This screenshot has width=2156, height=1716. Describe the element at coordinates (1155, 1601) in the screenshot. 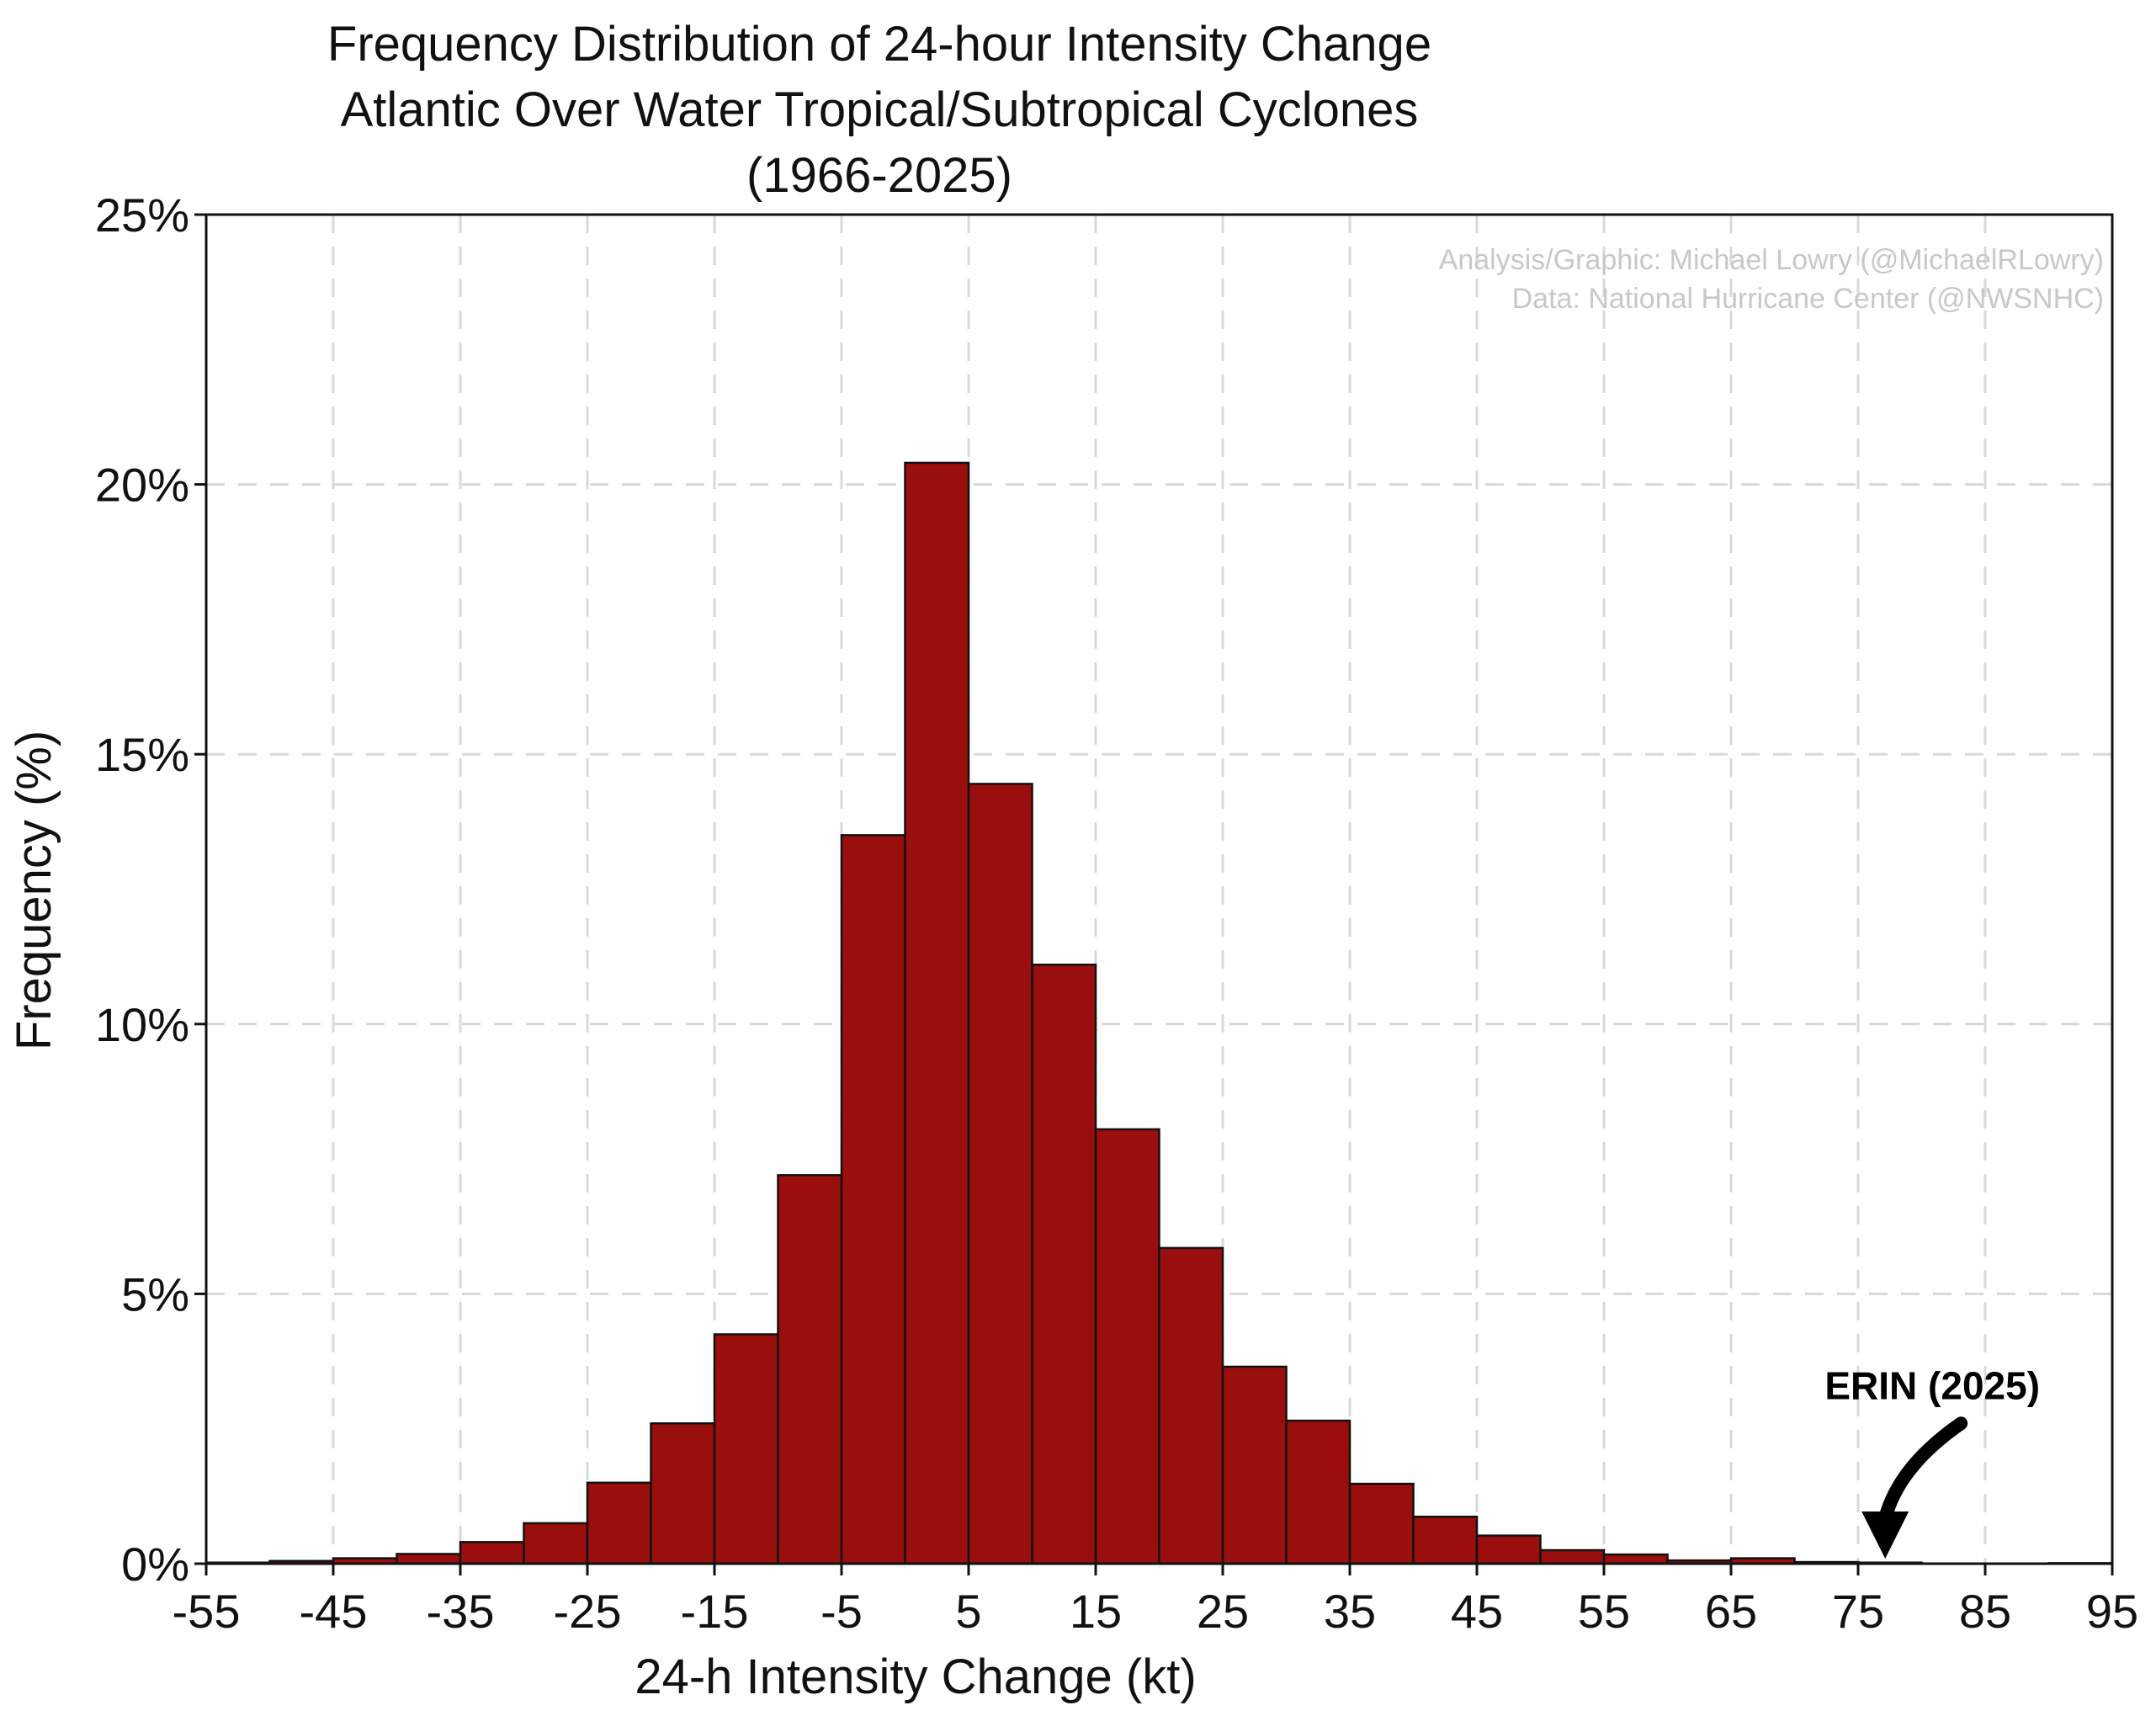

I see `x-axis-ticks: -55 -45 -35 -25 -15 -5 5 15 25 35 45 55 65 75 85 95` at that location.